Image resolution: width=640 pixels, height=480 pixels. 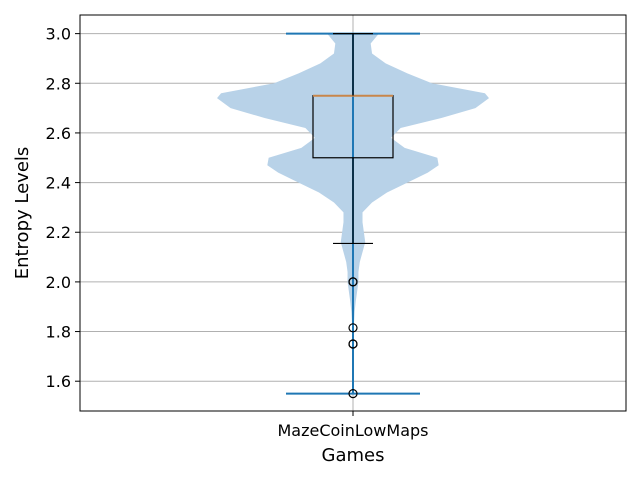 What do you see at coordinates (22, 213) in the screenshot?
I see `y-axis-label: Entropy Levels` at bounding box center [22, 213].